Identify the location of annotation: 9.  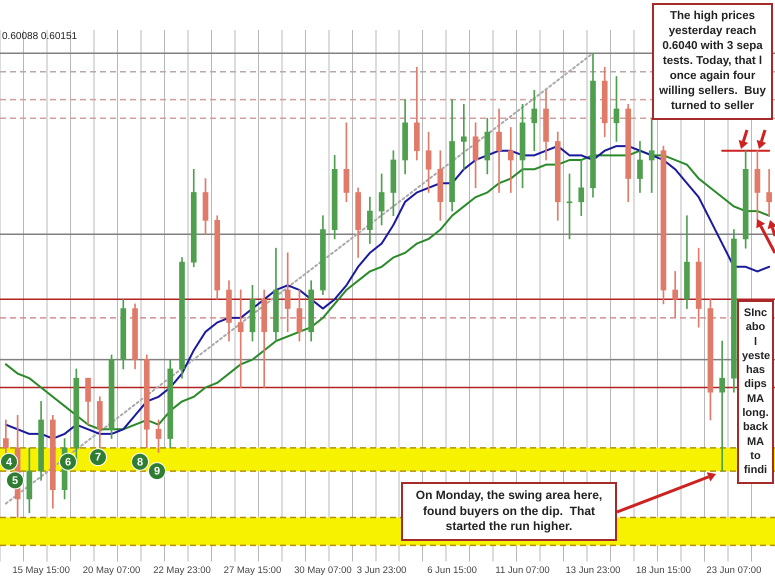
(157, 472).